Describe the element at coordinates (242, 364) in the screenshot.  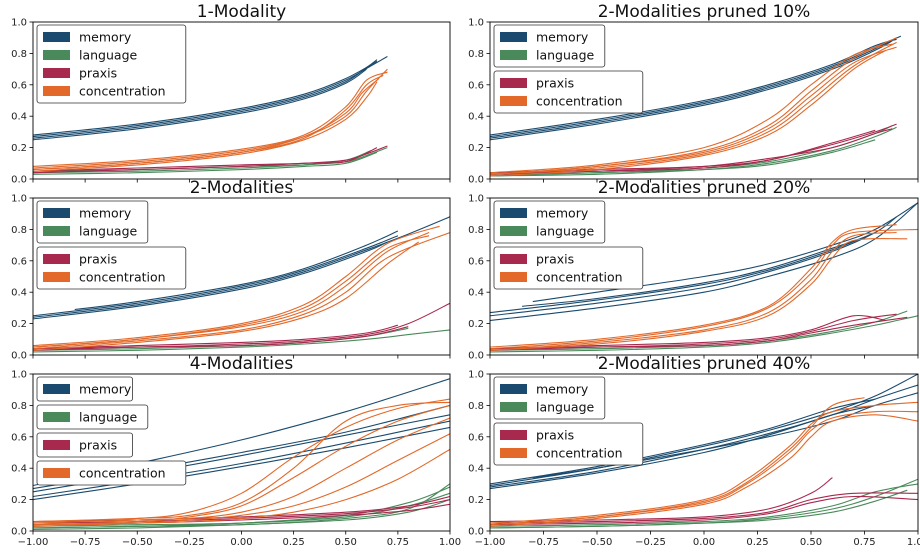
I see `panel-title: 4-Modalities` at that location.